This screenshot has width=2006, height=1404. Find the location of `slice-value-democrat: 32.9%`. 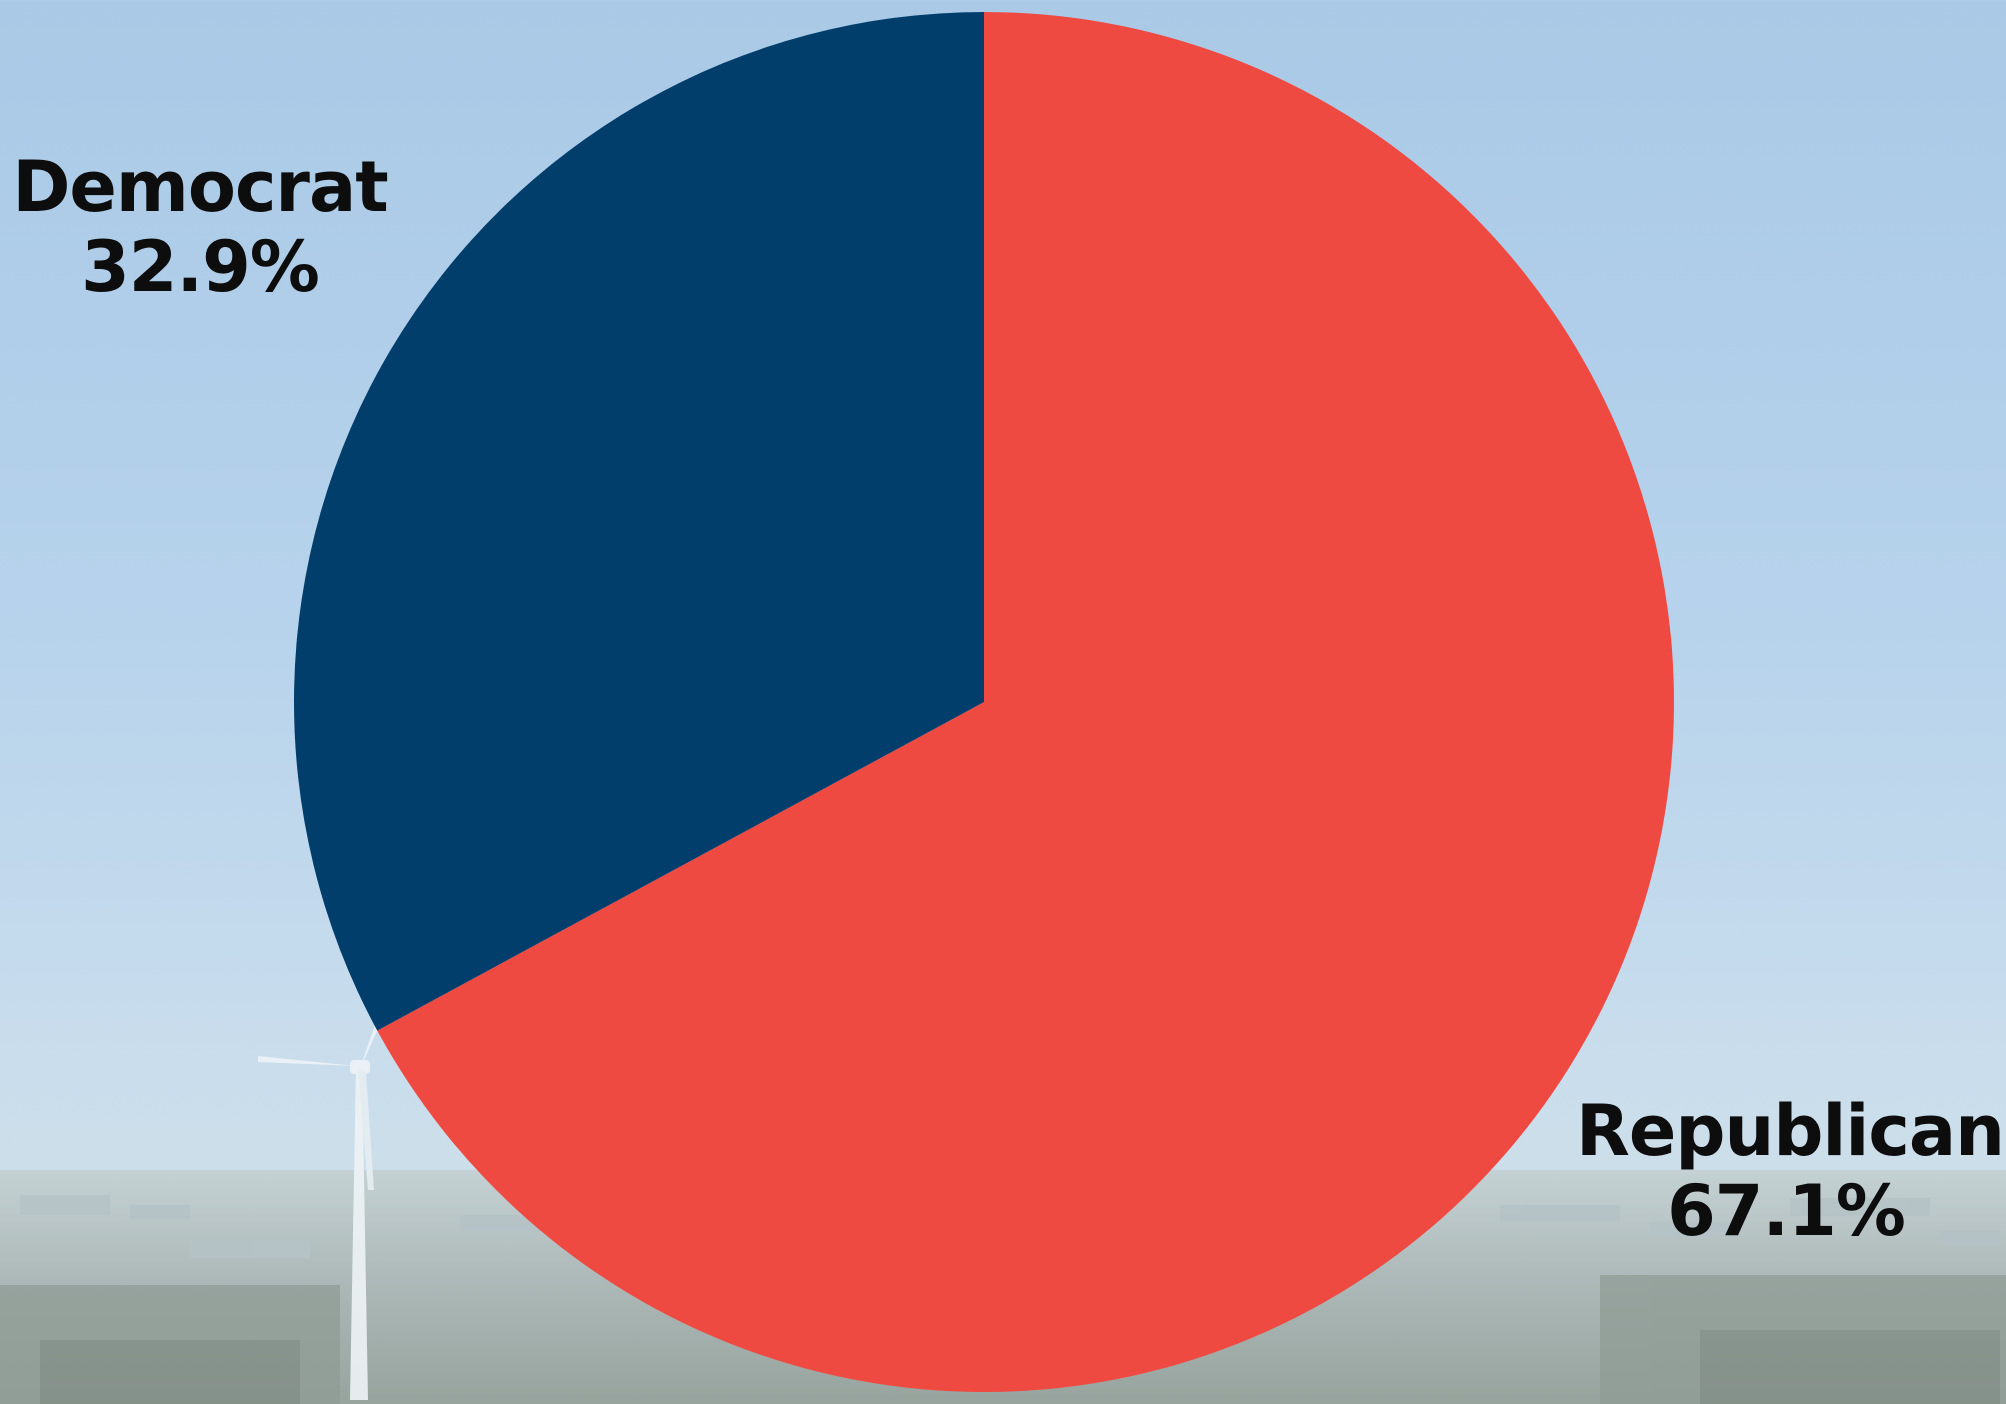

slice-value-democrat: 32.9% is located at coordinates (200, 266).